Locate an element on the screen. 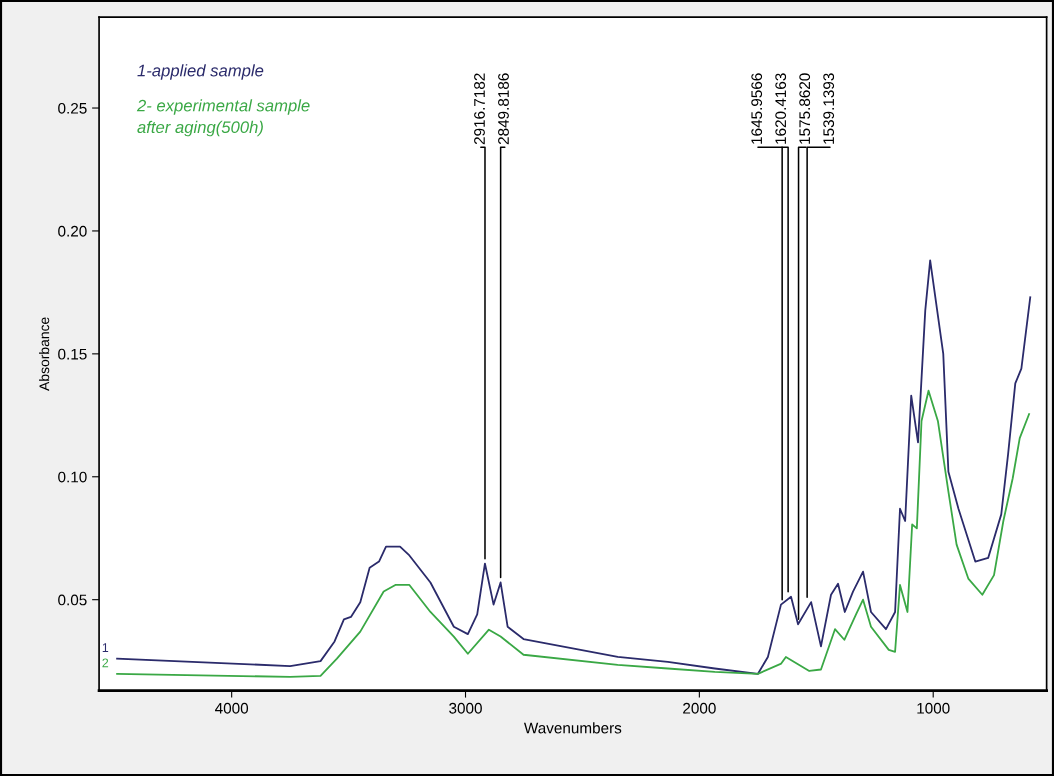 The width and height of the screenshot is (1054, 776). y-tick-label: 0.10 is located at coordinates (72, 477).